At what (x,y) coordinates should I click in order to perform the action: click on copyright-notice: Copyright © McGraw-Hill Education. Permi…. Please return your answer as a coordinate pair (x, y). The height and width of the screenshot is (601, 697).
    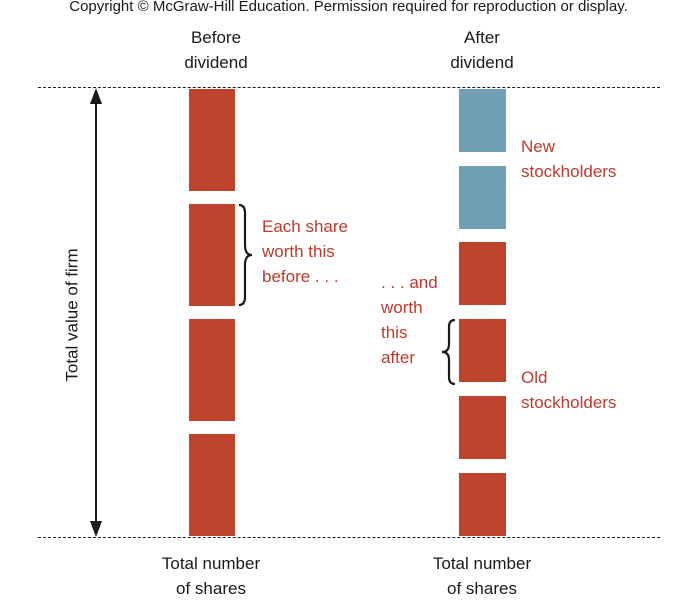
    Looking at the image, I should click on (348, 7).